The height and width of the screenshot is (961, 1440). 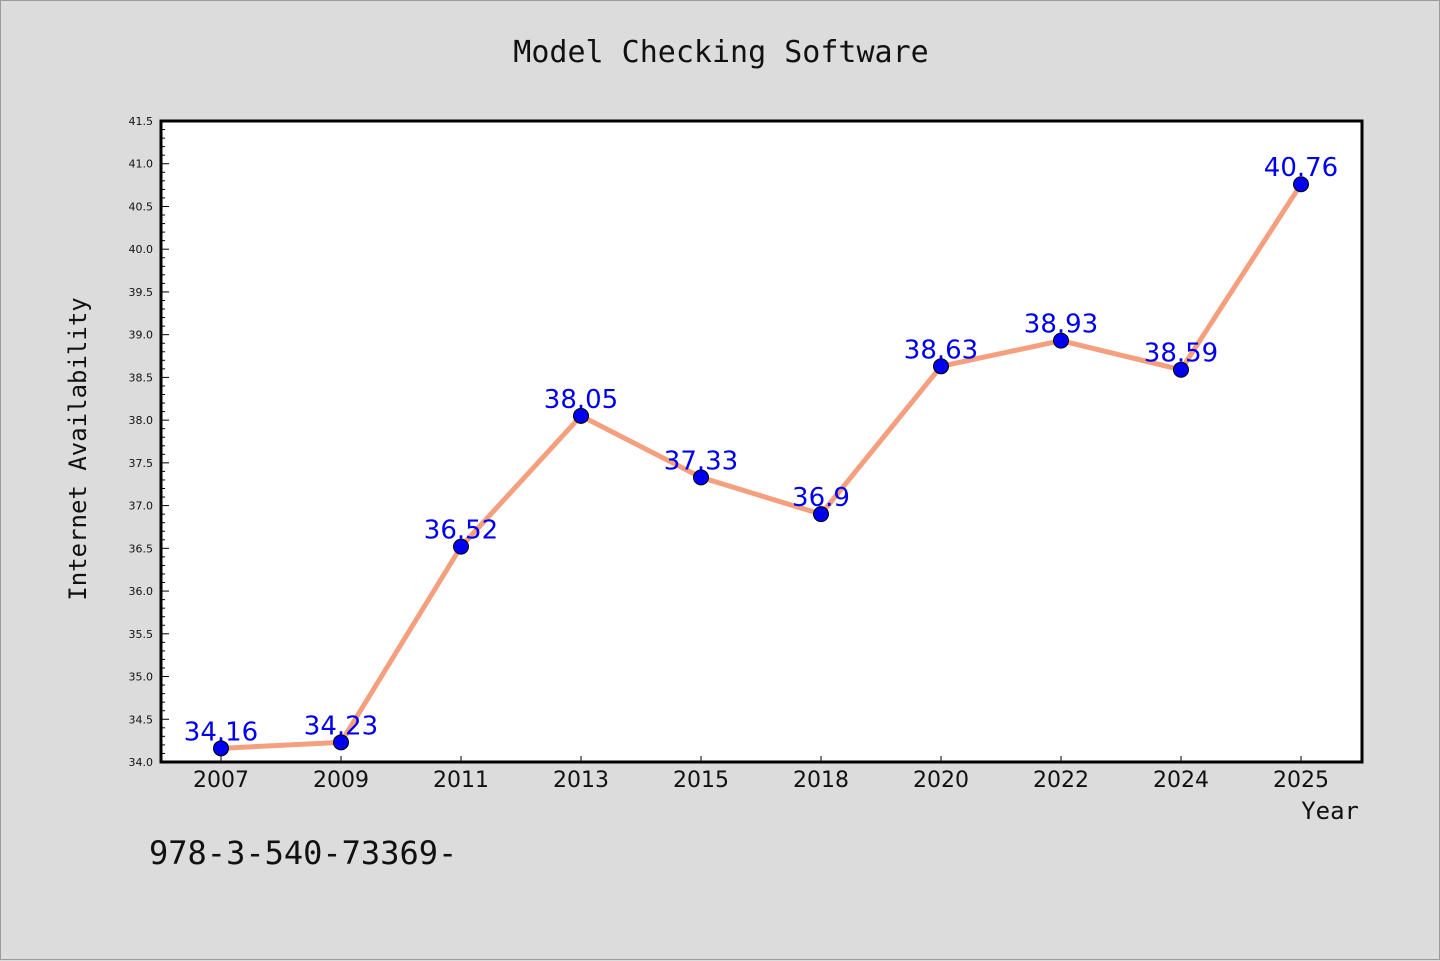 I want to click on footnote-text: 978-3-540-73369-, so click(x=303, y=853).